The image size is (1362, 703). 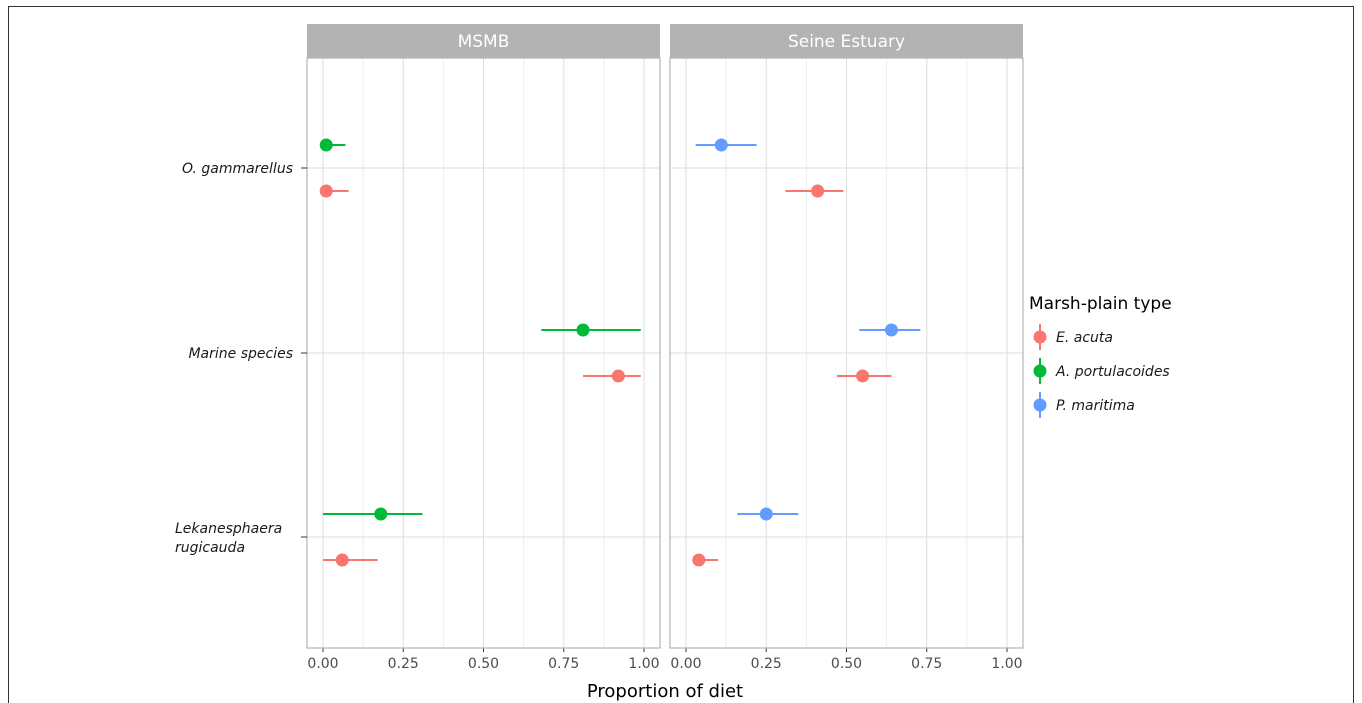 What do you see at coordinates (1095, 406) in the screenshot?
I see `legend-label-p-maritima: P. maritima` at bounding box center [1095, 406].